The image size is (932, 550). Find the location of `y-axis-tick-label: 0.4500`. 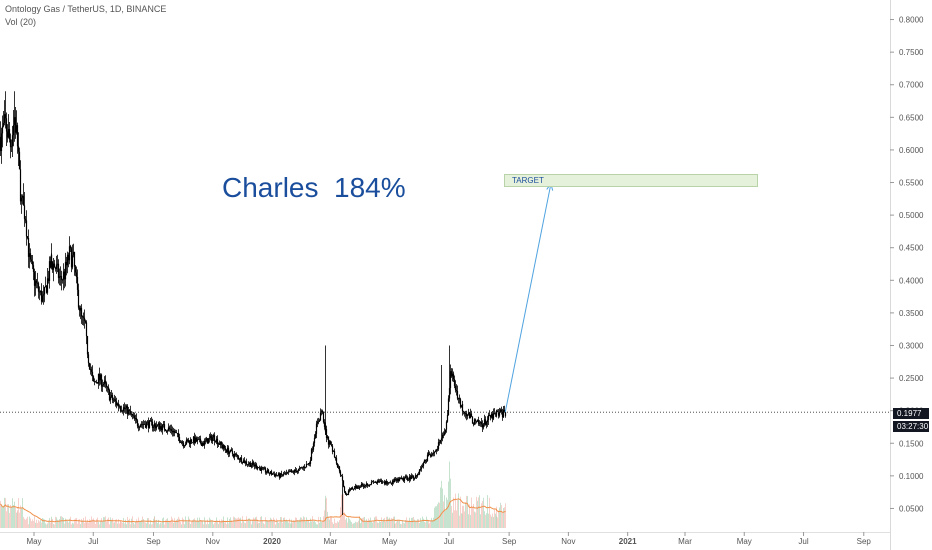

y-axis-tick-label: 0.4500 is located at coordinates (911, 248).